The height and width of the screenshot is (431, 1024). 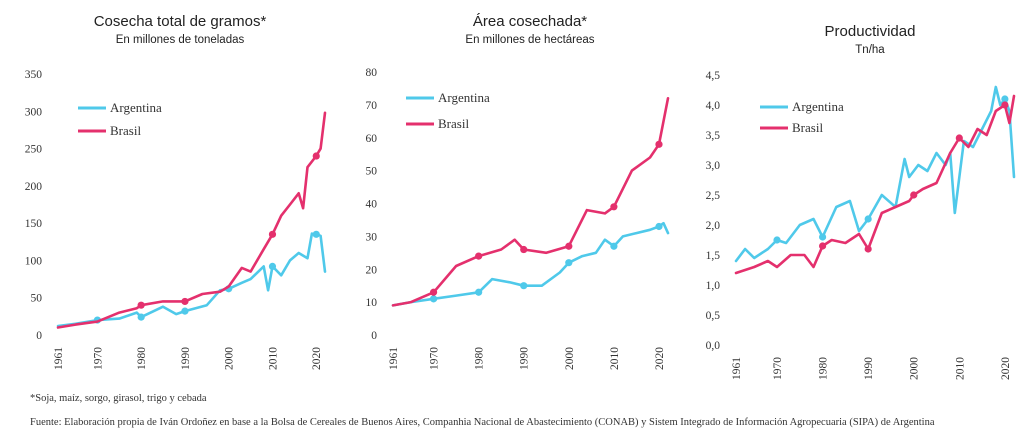 I want to click on chart-title: Productividad, so click(x=870, y=31).